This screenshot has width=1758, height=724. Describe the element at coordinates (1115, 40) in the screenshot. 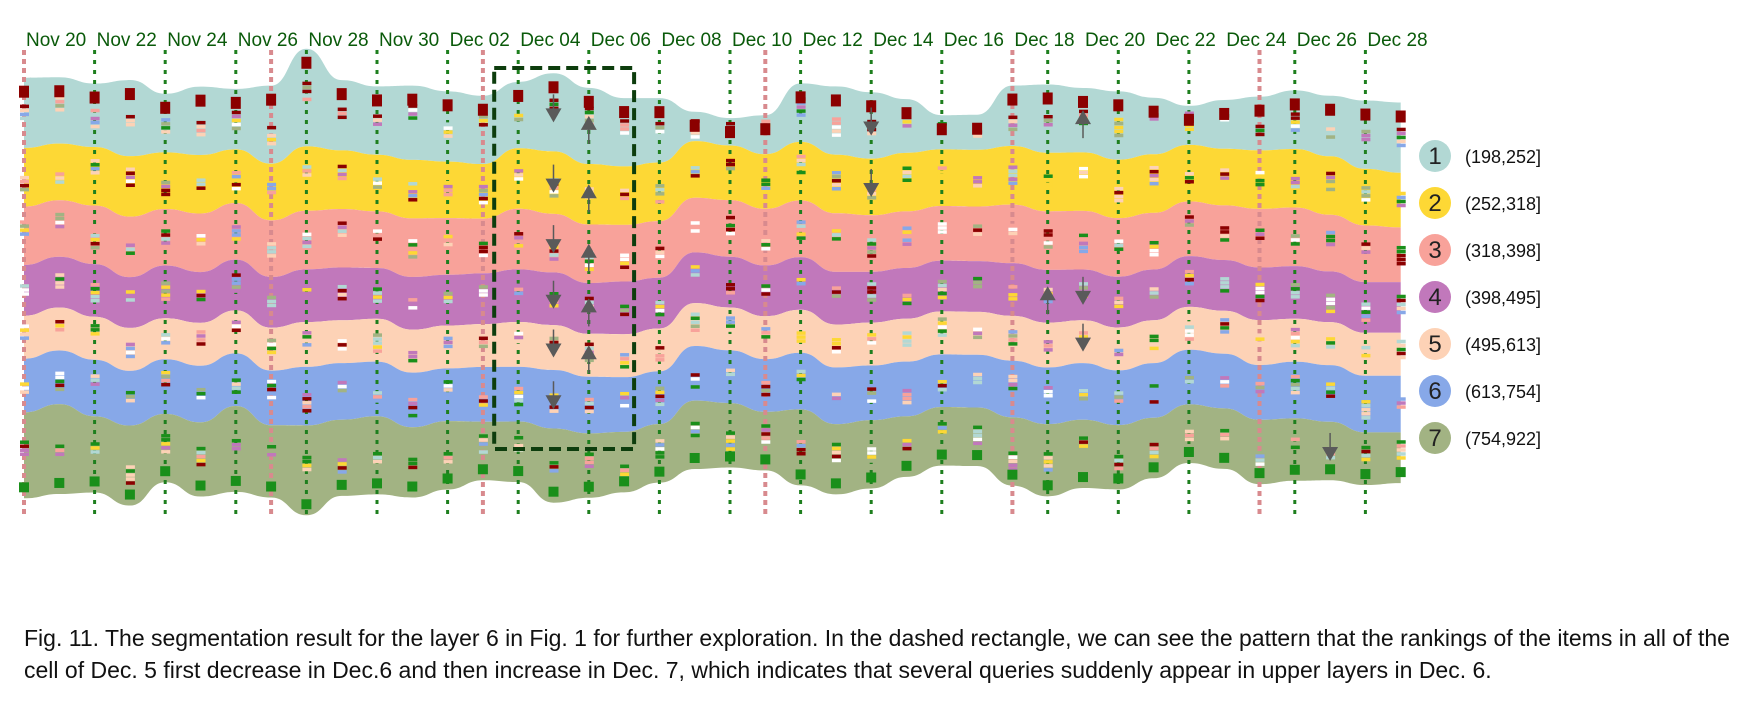

I see `date-label: Dec 20` at that location.